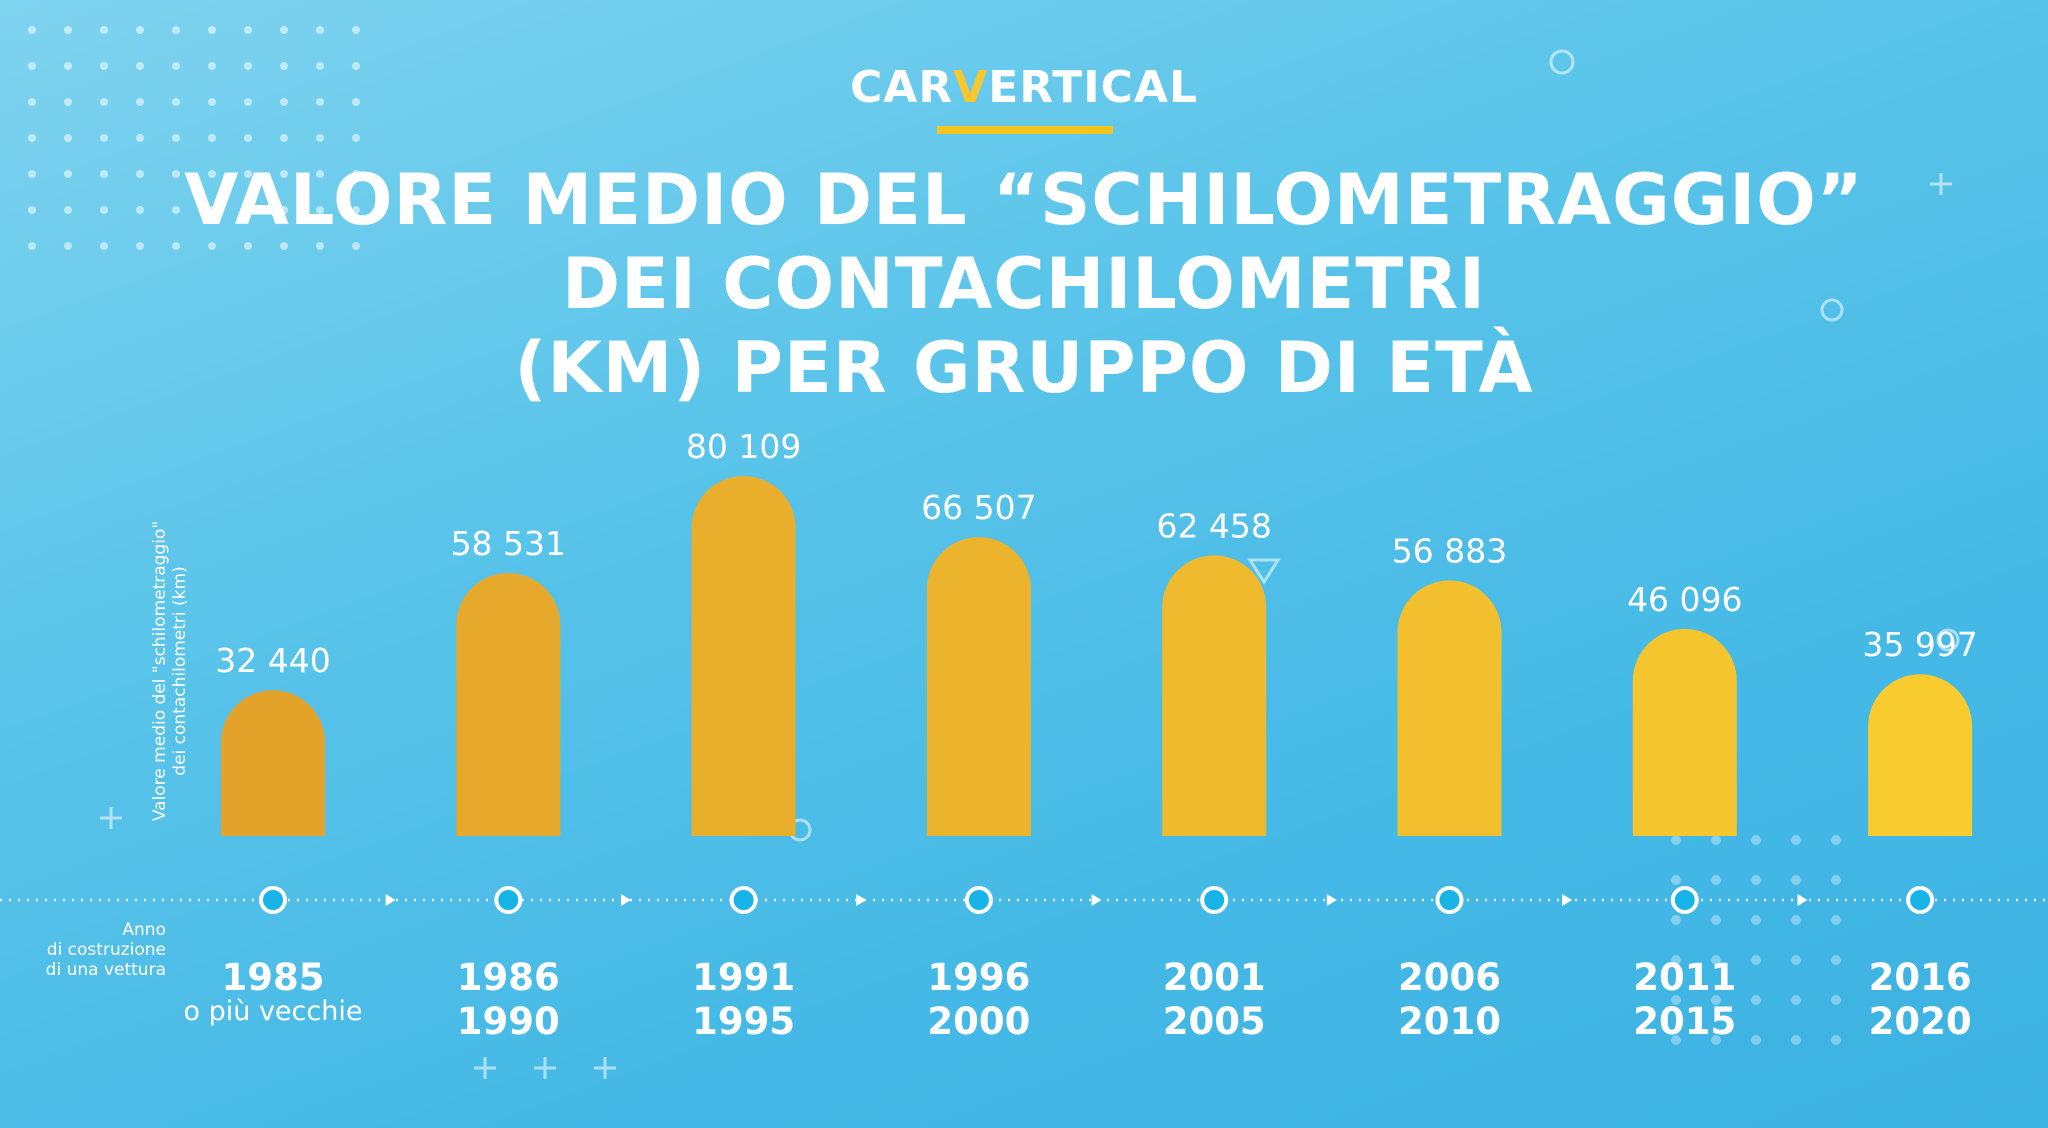 Image resolution: width=2048 pixels, height=1128 pixels. What do you see at coordinates (1449, 977) in the screenshot?
I see `tick-label: 2006` at bounding box center [1449, 977].